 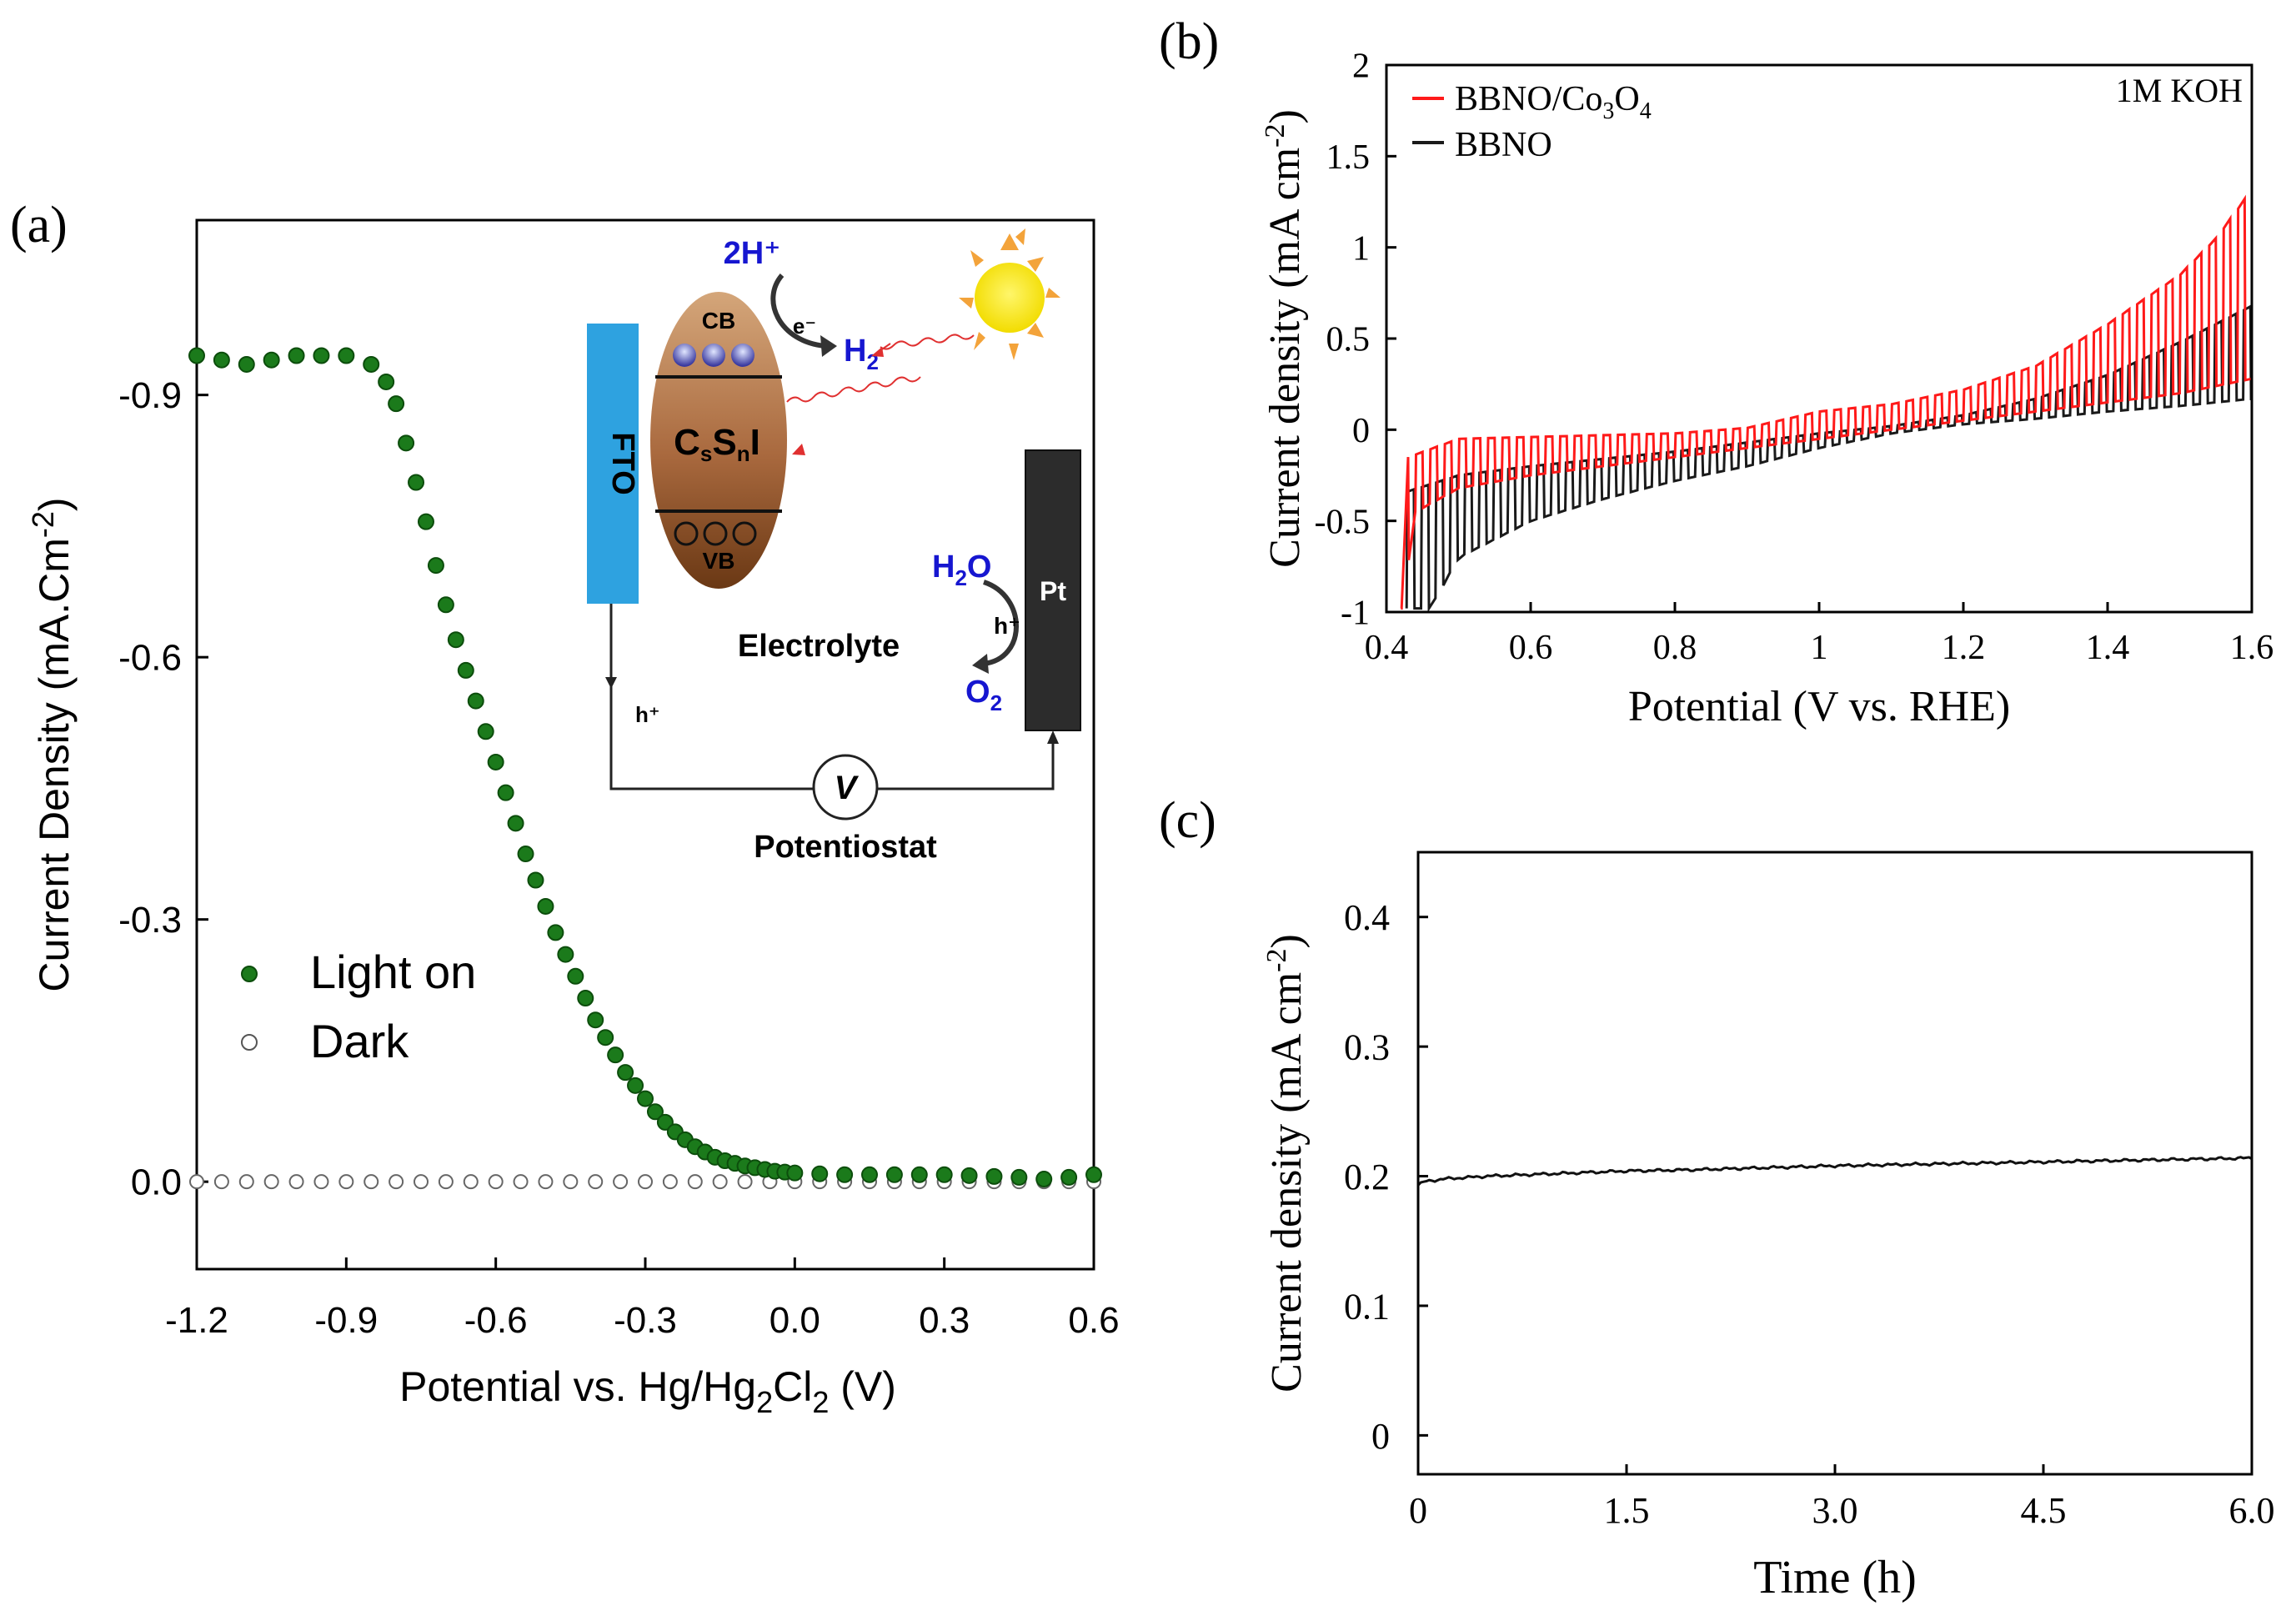 What do you see at coordinates (878, 352) in the screenshot?
I see `photon-upper-head` at bounding box center [878, 352].